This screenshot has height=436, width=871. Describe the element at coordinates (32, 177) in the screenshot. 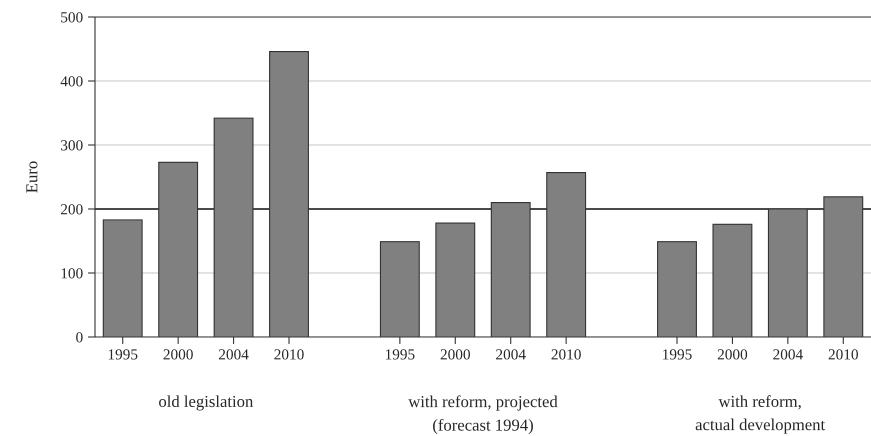

I see `y-axis-title: Euro` at that location.